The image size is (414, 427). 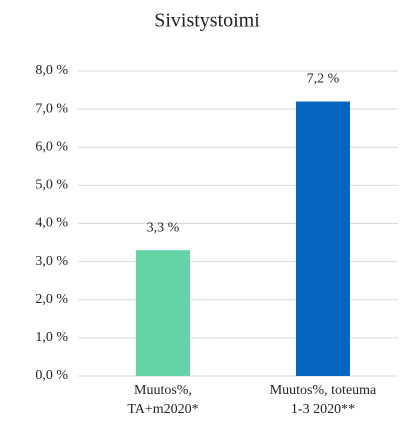 What do you see at coordinates (51, 146) in the screenshot?
I see `y-tick-label: 6,0 %` at bounding box center [51, 146].